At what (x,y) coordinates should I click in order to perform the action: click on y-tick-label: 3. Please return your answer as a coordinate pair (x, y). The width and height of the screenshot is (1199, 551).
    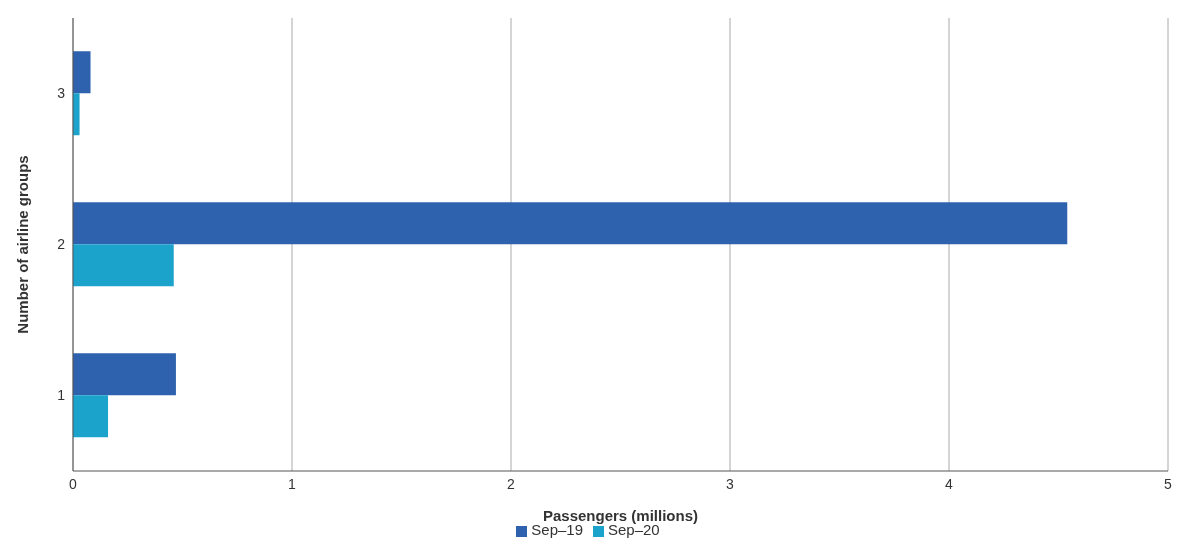
    Looking at the image, I should click on (61, 93).